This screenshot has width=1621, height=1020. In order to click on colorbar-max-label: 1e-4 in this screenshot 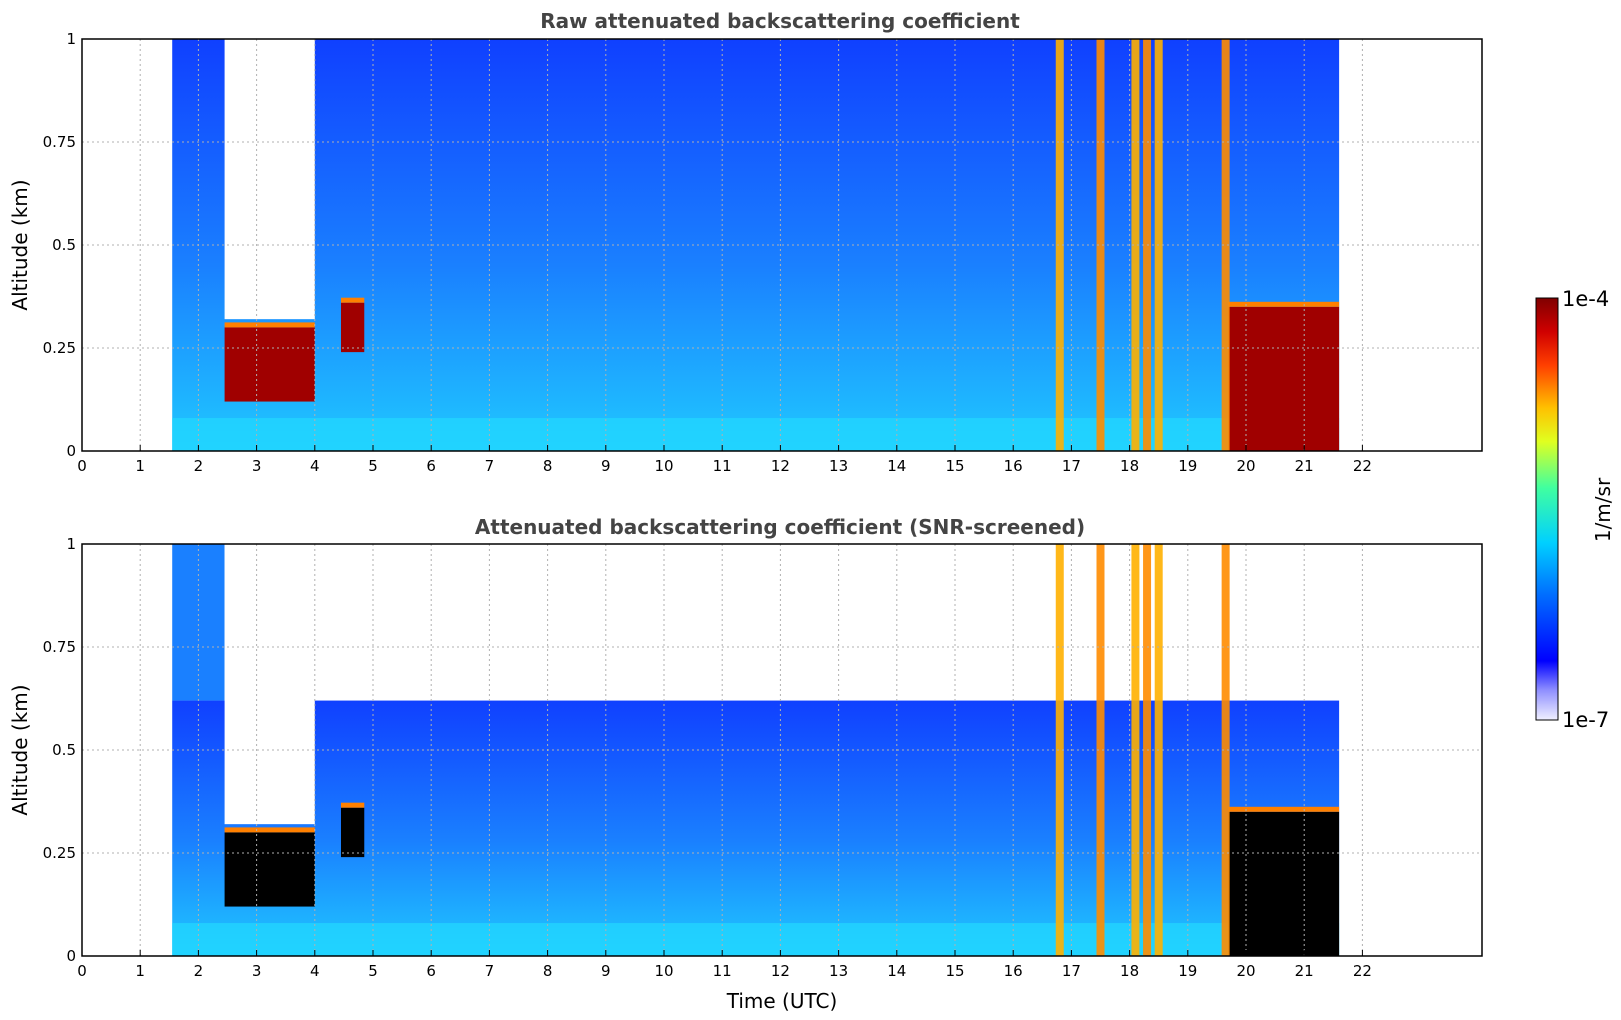, I will do `click(1585, 299)`.